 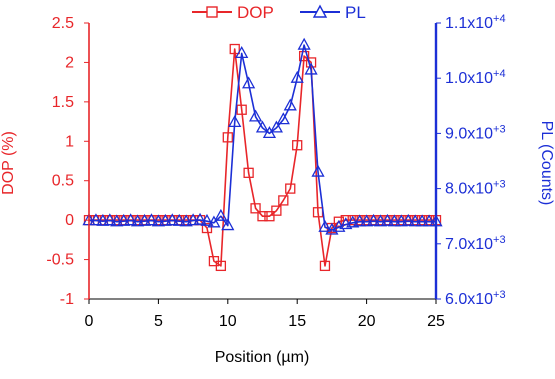 I want to click on x-tick-label: 15, so click(x=297, y=321).